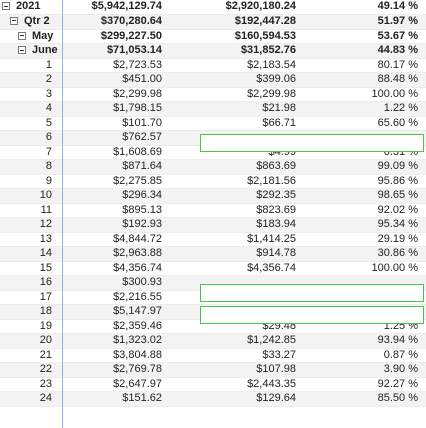  Describe the element at coordinates (265, 20) in the screenshot. I see `value-col-2: $192,447.28` at that location.